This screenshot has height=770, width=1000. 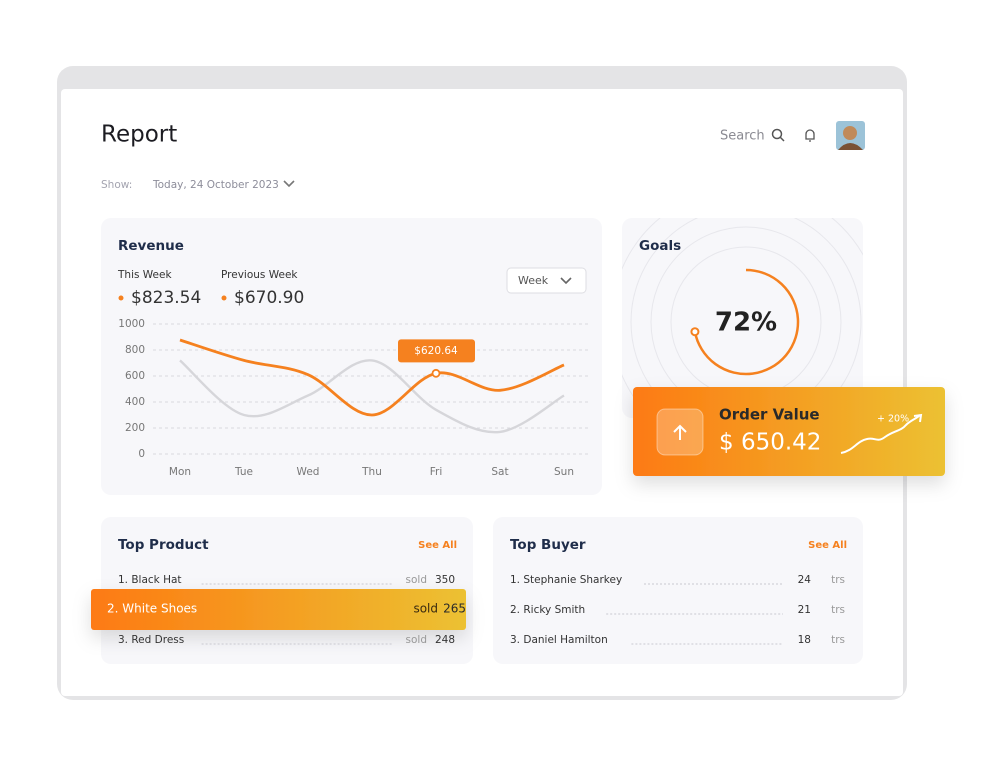 I want to click on period-select, so click(x=546, y=280).